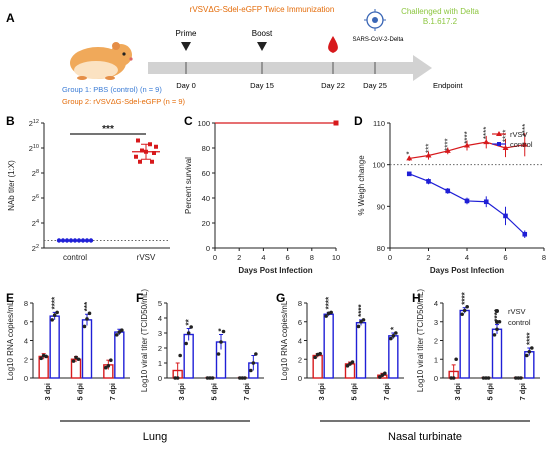  What do you see at coordinates (329, 302) in the screenshot?
I see `significance-label-G-0: ****` at bounding box center [329, 302].